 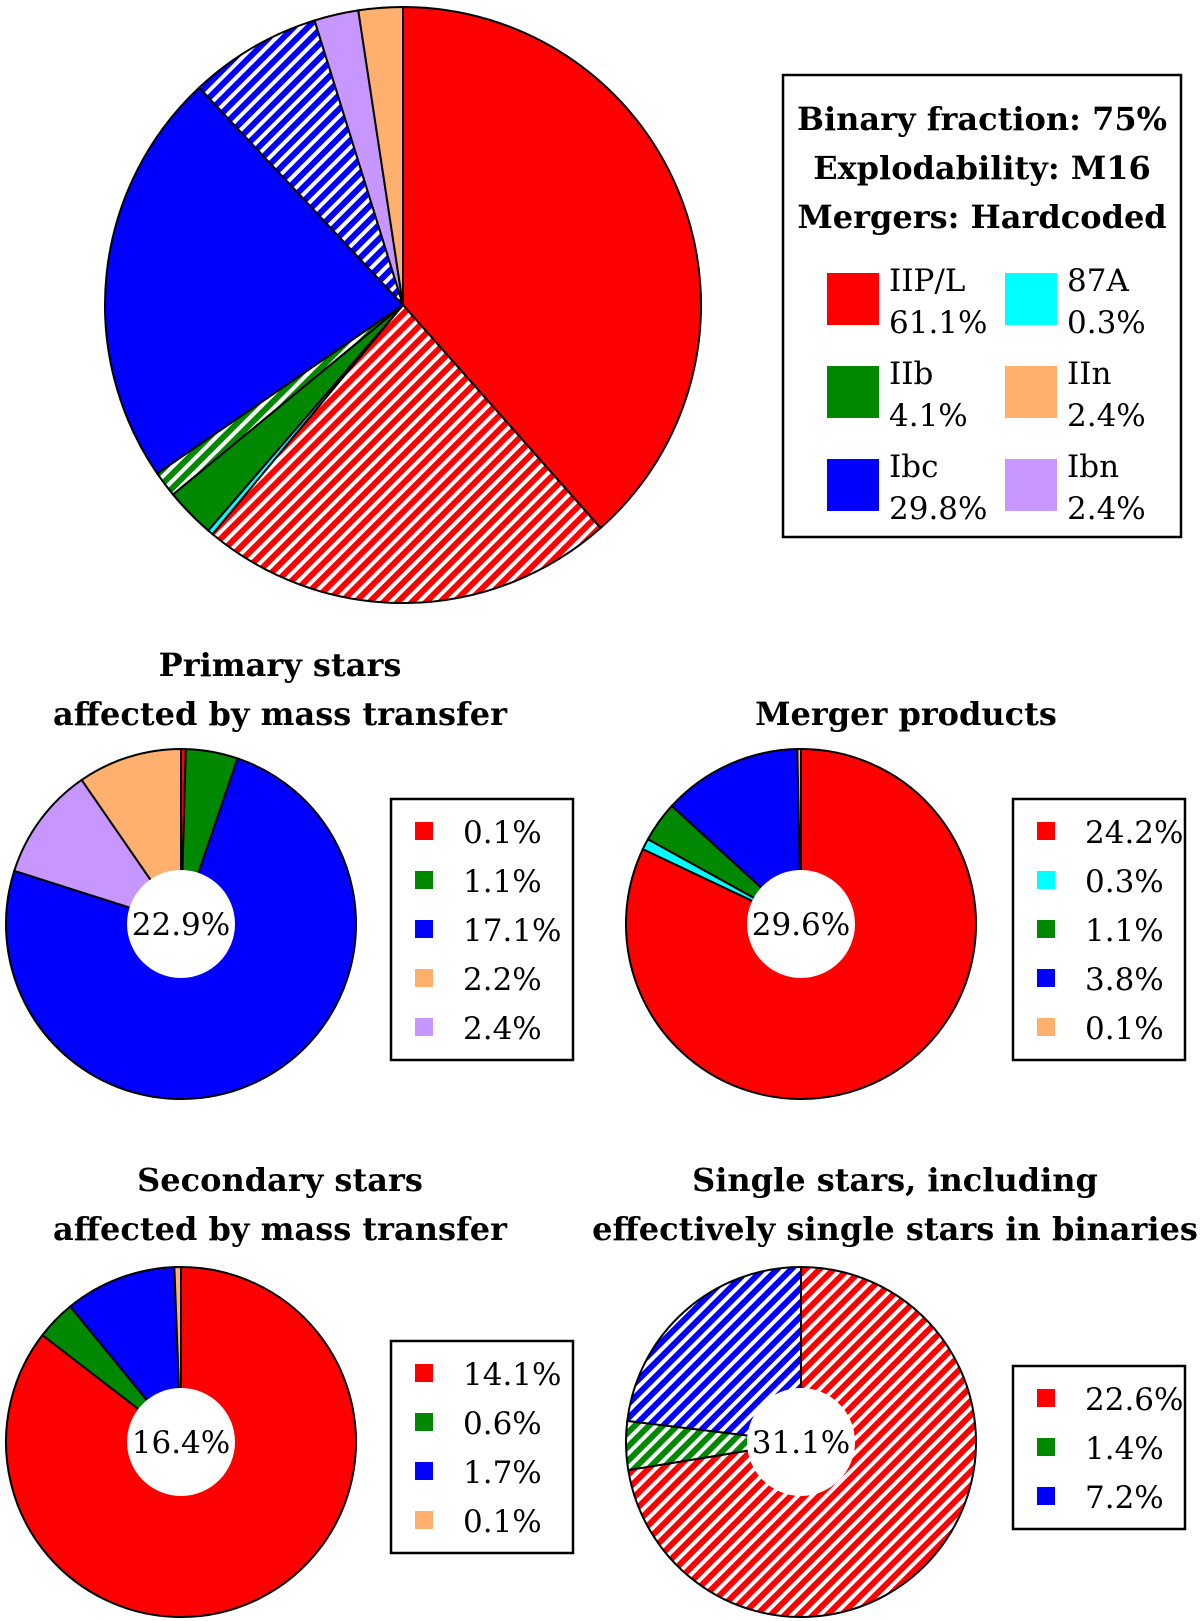 I want to click on secondary-stars-legend: 14.1% 0.6% 1.7% 0.1%, so click(x=482, y=1447).